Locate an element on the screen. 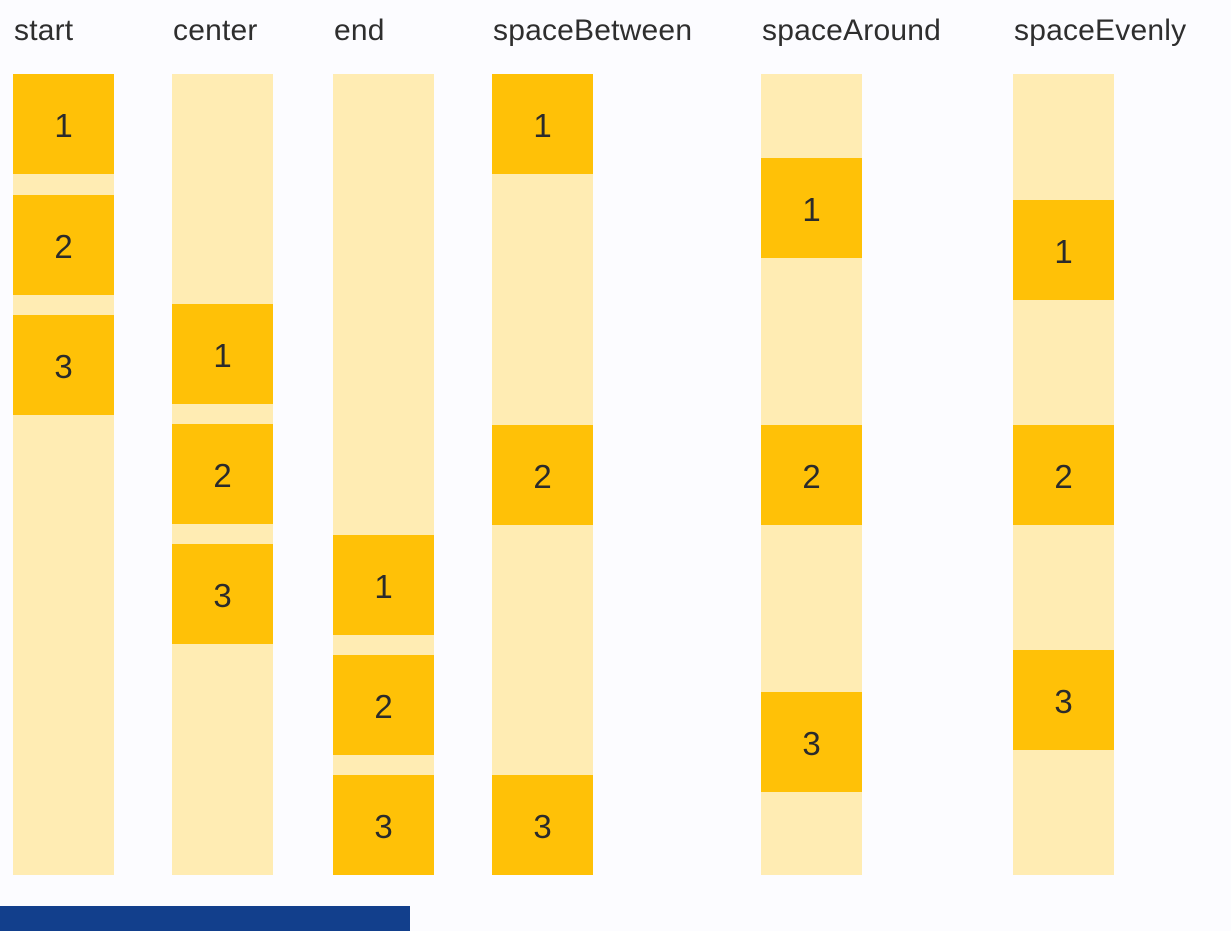 The width and height of the screenshot is (1231, 931). column-label: end is located at coordinates (359, 30).